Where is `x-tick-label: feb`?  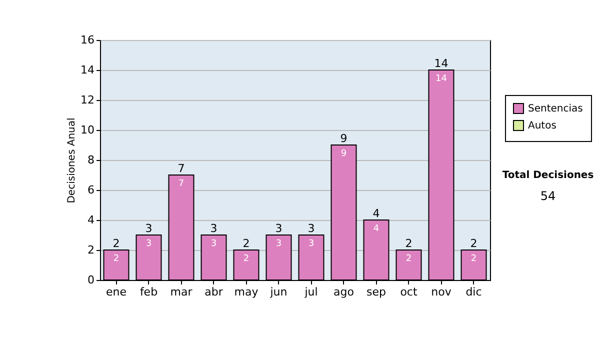 x-tick-label: feb is located at coordinates (149, 292).